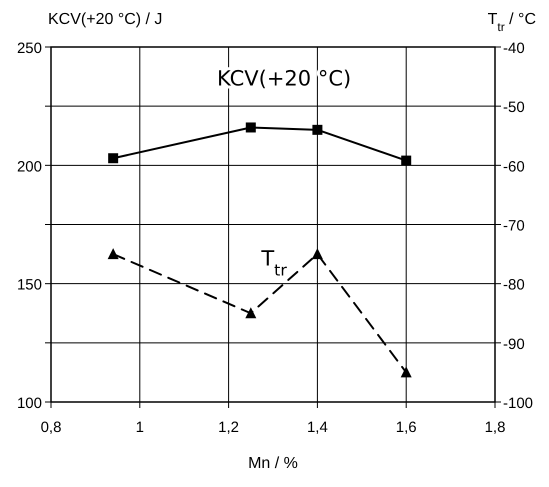  What do you see at coordinates (406, 427) in the screenshot?
I see `x-tick-label: 1,6` at bounding box center [406, 427].